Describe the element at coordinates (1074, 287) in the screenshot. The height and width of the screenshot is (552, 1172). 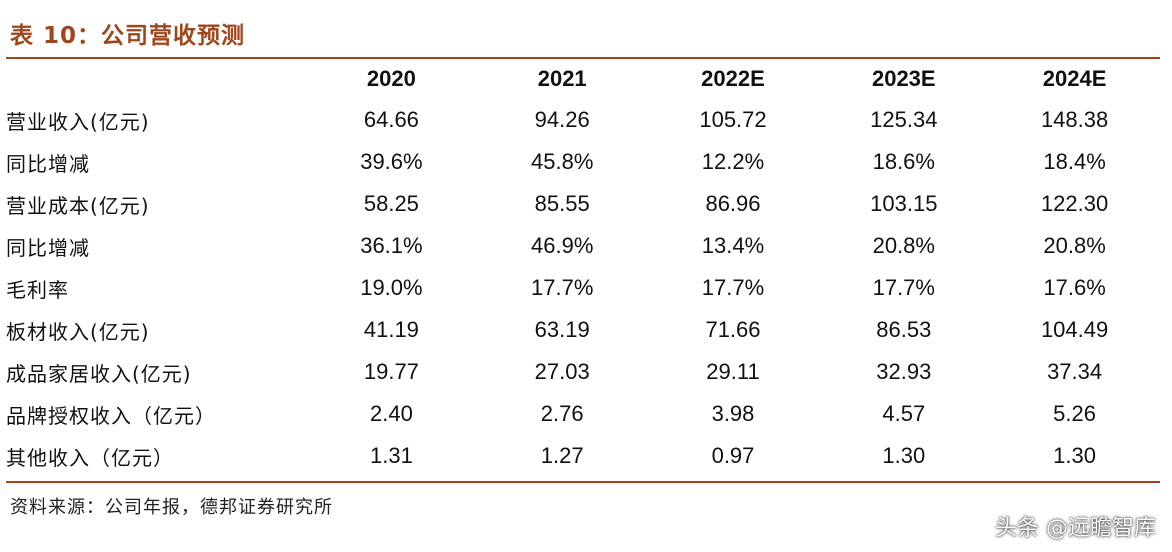
I see `table-cell: 17.6%` at that location.